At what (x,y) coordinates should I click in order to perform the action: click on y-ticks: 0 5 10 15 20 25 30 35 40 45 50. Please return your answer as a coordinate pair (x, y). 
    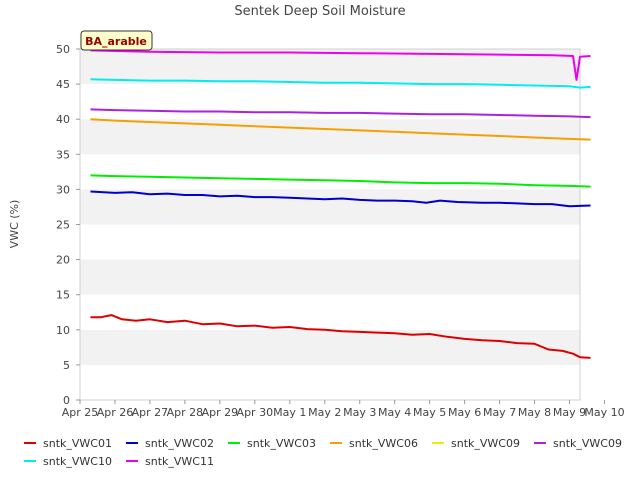
    Looking at the image, I should click on (68, 225).